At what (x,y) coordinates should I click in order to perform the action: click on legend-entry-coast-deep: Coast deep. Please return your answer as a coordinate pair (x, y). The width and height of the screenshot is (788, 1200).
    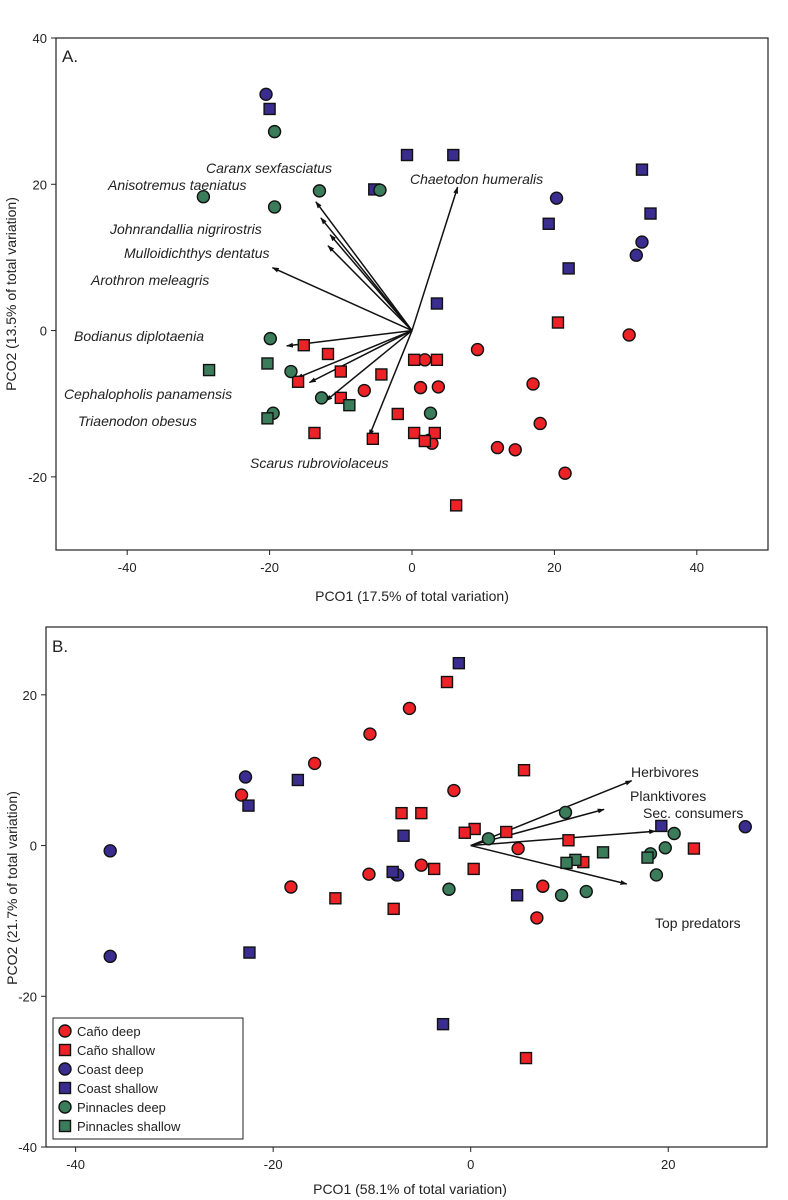
    Looking at the image, I should click on (110, 1069).